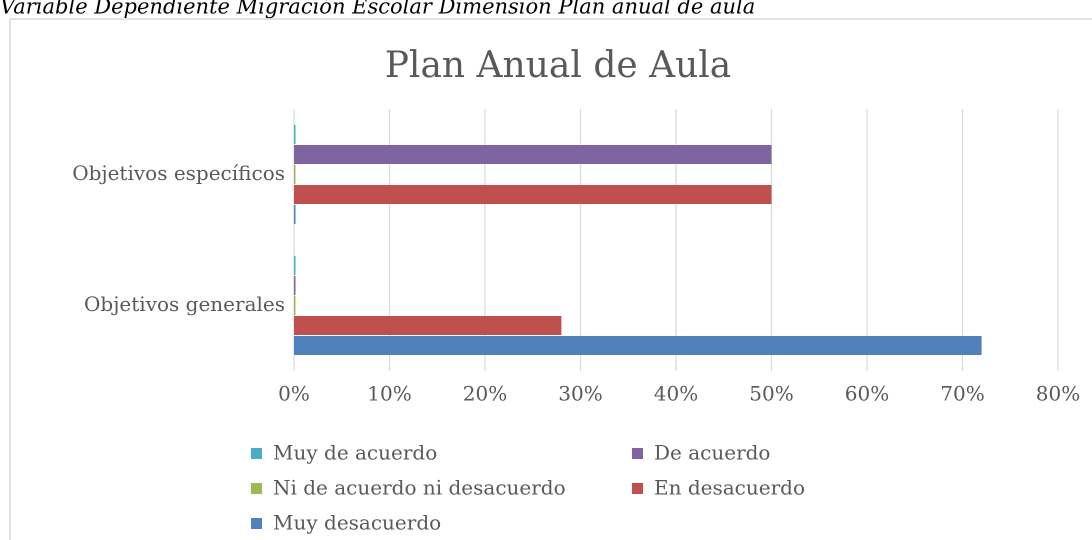 Image resolution: width=1092 pixels, height=540 pixels. I want to click on x-tick-label: 80%, so click(1058, 394).